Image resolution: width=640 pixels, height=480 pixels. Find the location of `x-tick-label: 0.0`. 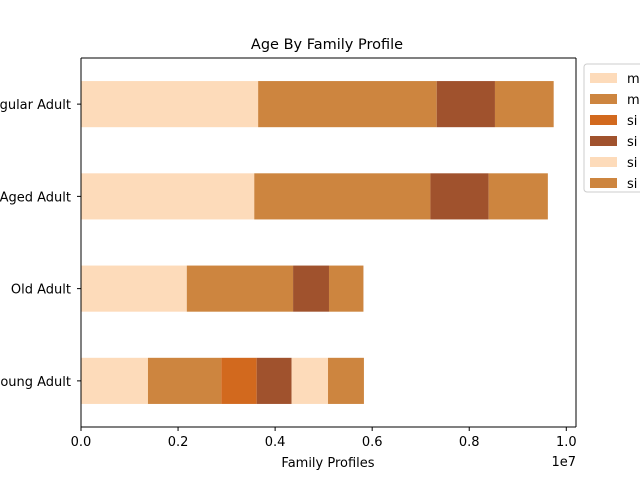

x-tick-label: 0.0 is located at coordinates (81, 442).